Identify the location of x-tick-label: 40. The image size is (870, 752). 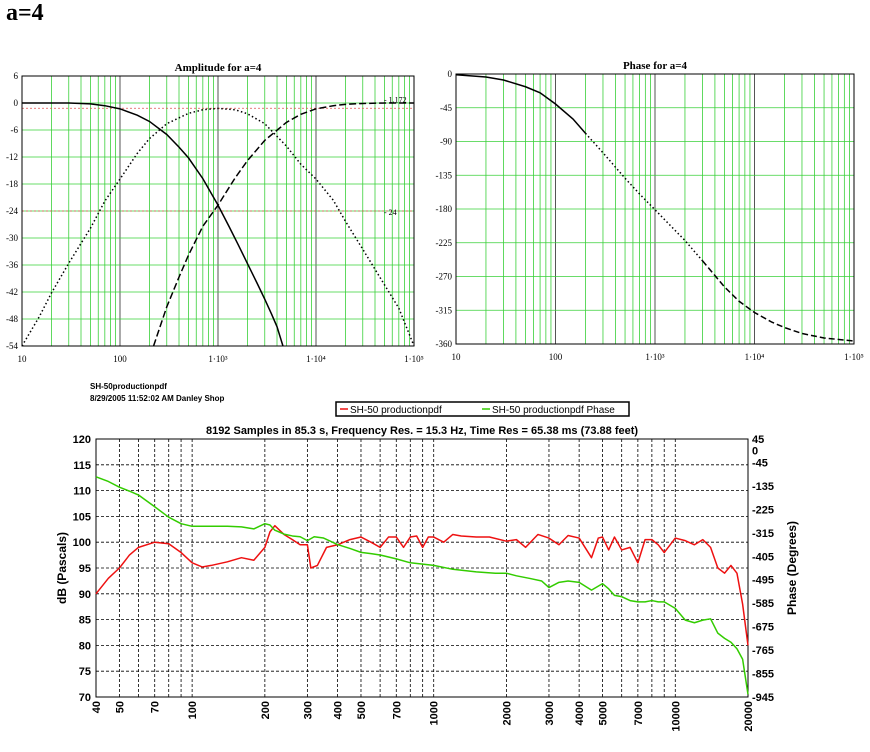
(97, 707).